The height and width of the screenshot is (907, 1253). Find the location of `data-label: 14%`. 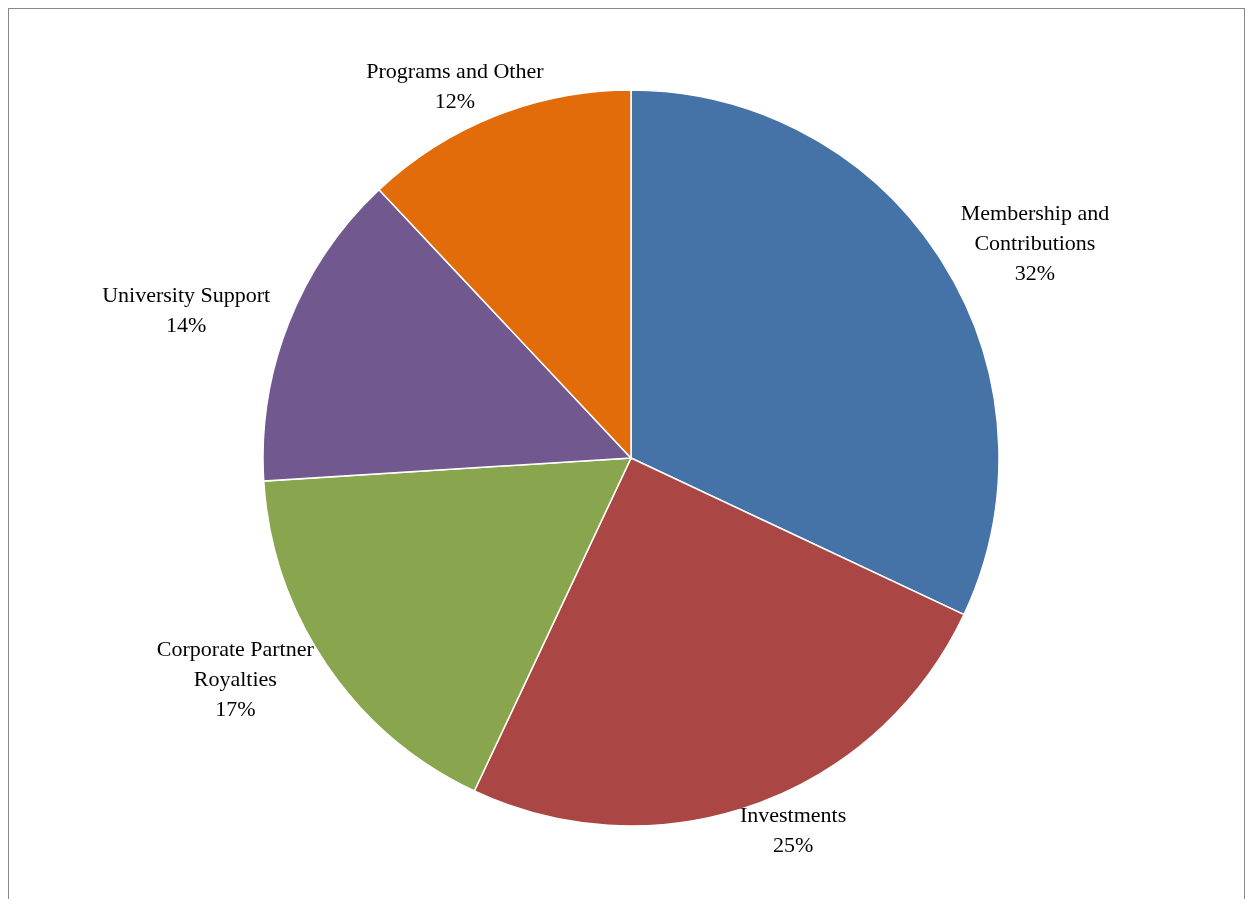

data-label: 14% is located at coordinates (186, 324).